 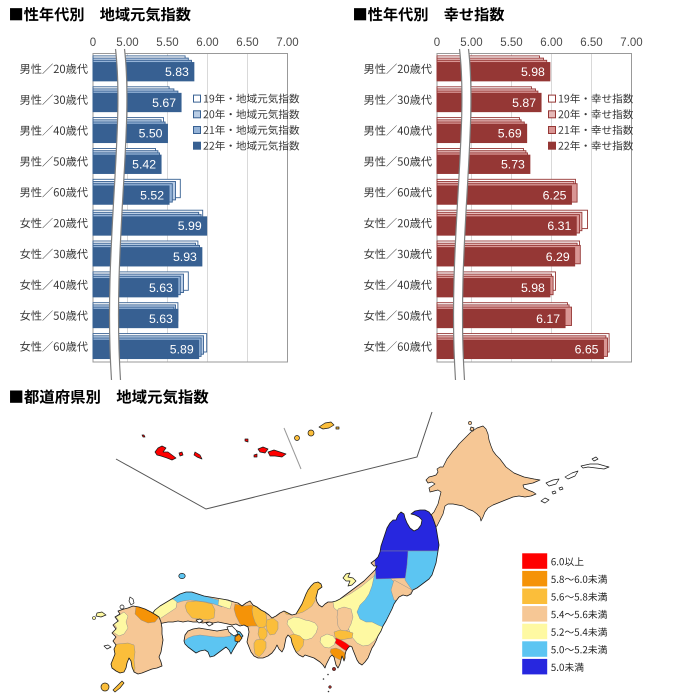 What do you see at coordinates (558, 257) in the screenshot?
I see `svg-text: 6.29` at bounding box center [558, 257].